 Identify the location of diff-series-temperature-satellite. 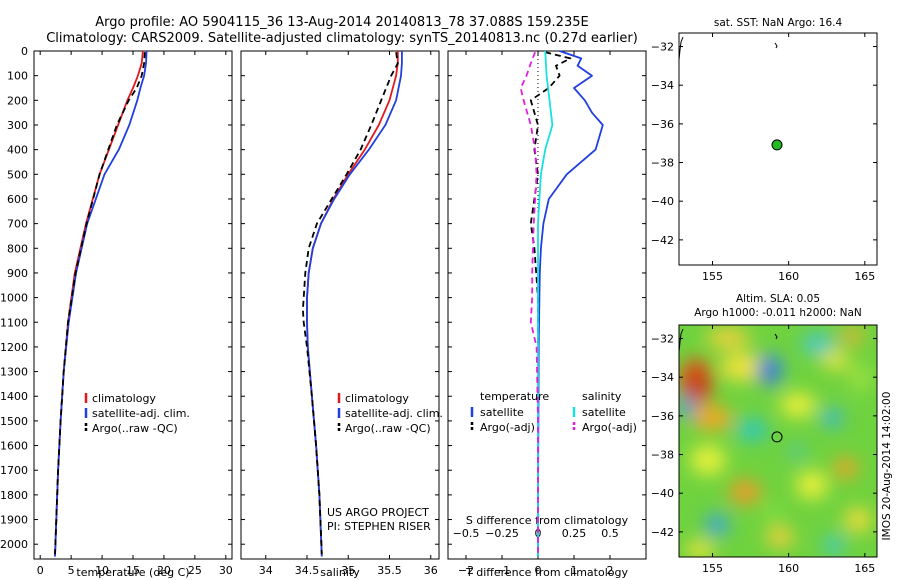
(570, 303).